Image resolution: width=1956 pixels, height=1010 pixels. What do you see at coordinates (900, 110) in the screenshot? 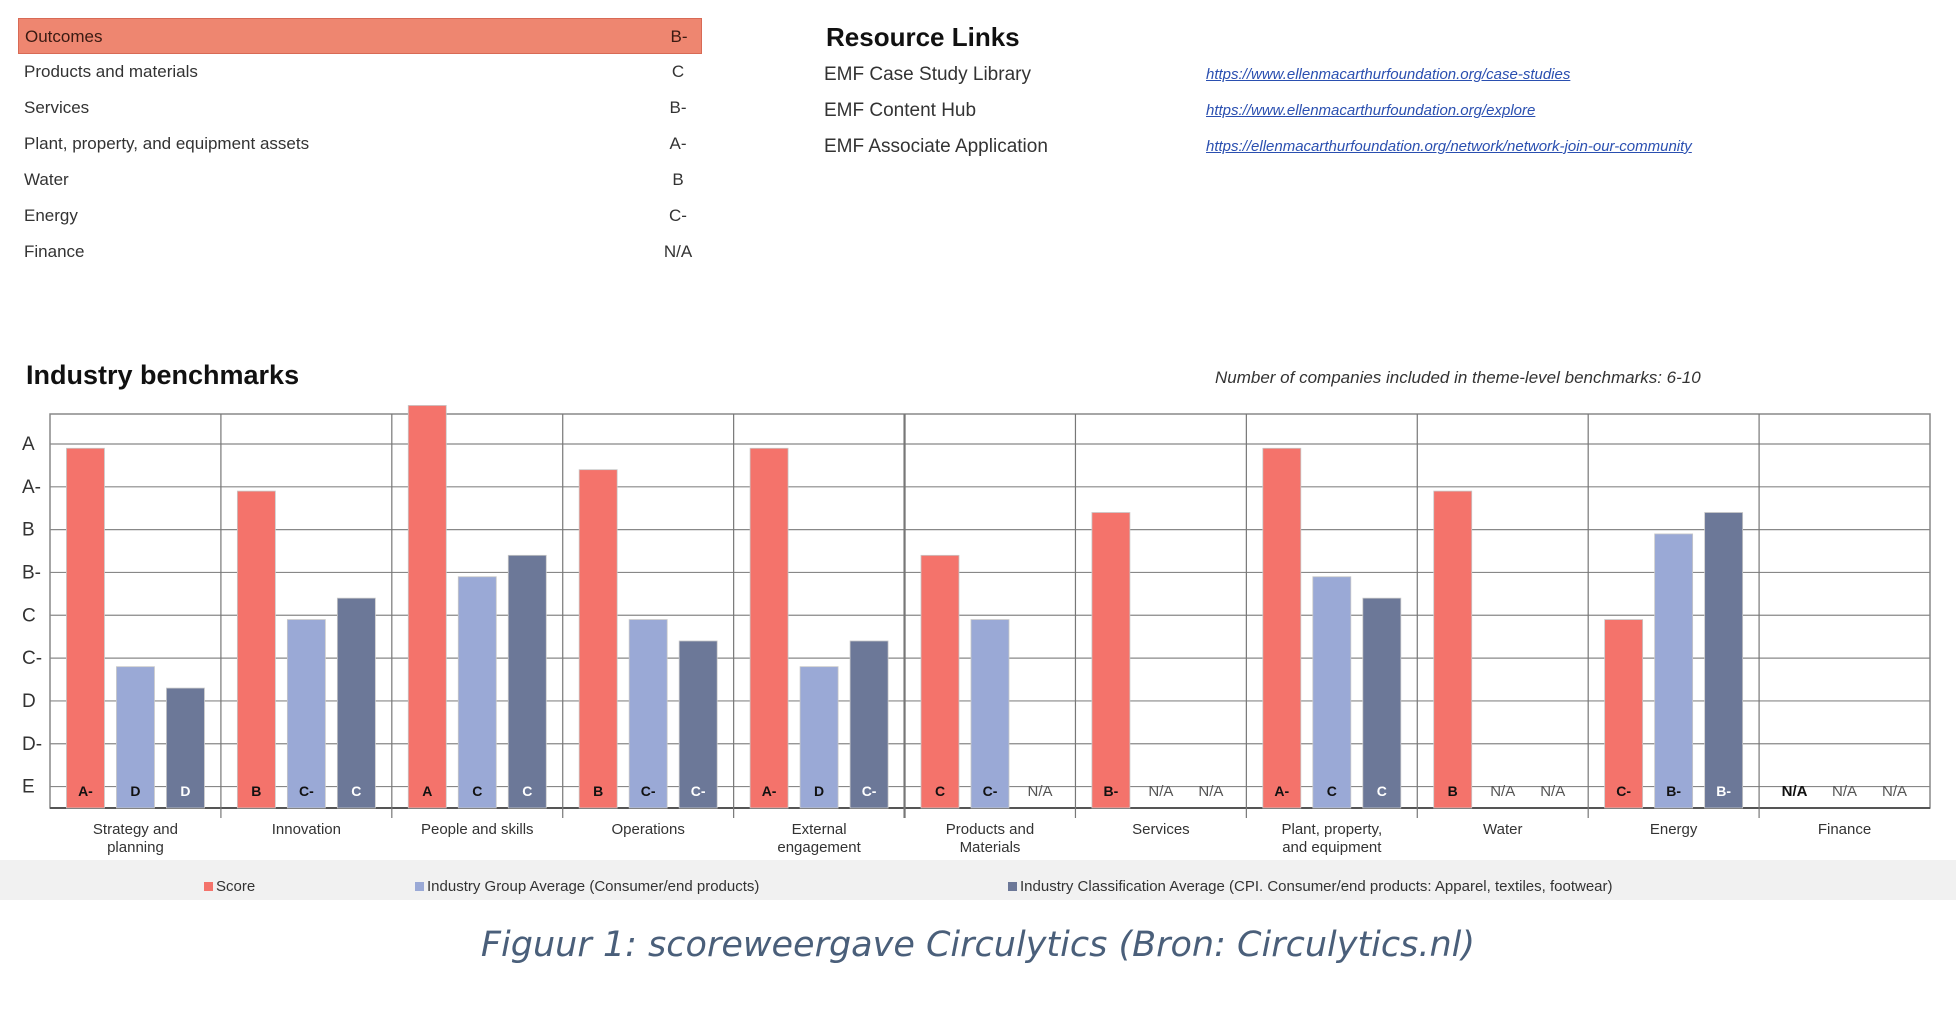
I see `resource-label: EMF Content Hub` at bounding box center [900, 110].